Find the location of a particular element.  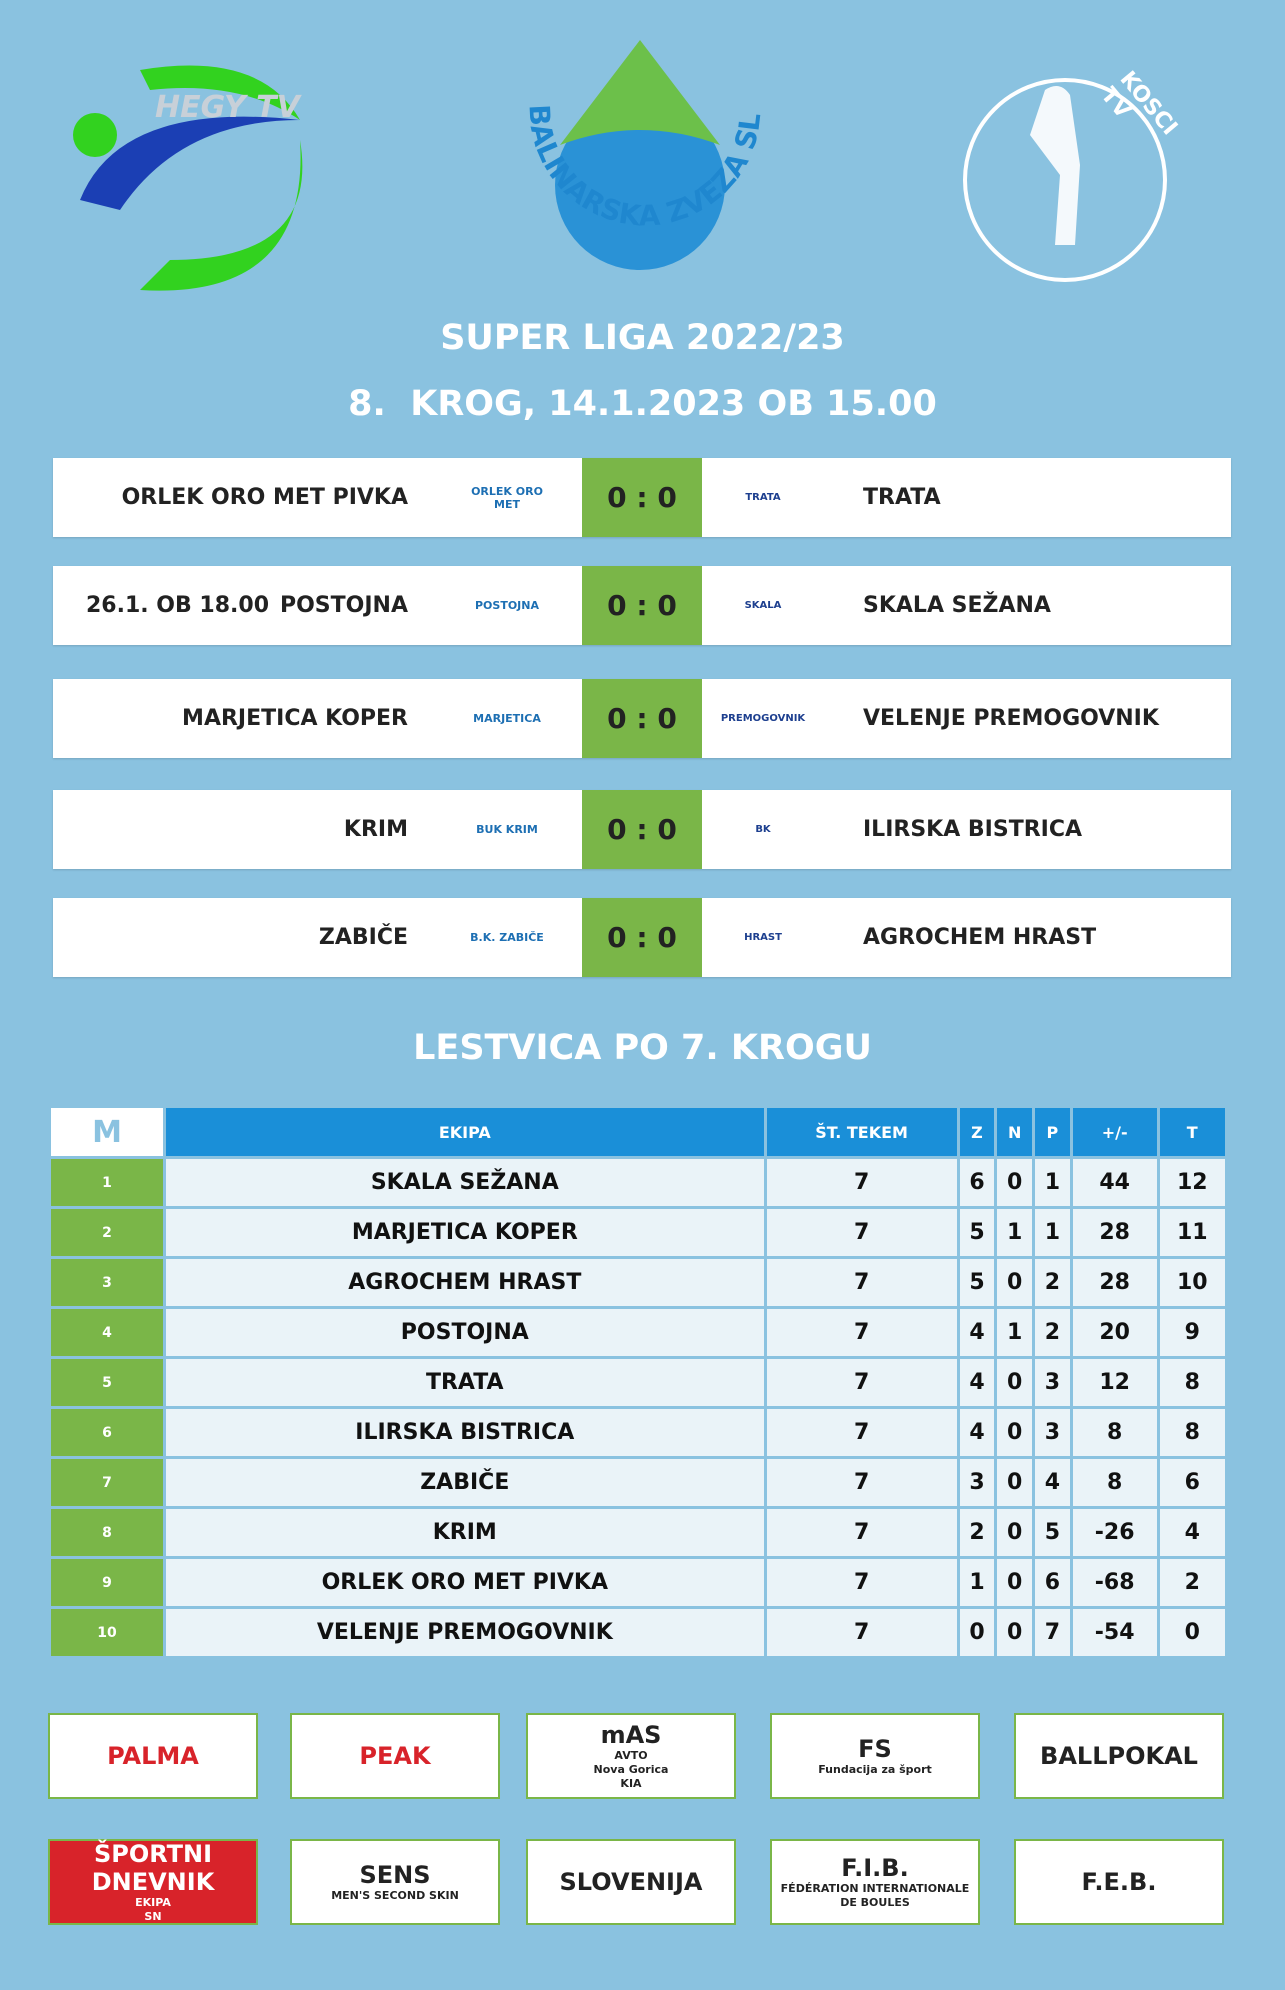

standings-row: 3 AGROCHEM HRAST 7 5 0 2 28 10 is located at coordinates (638, 1282).